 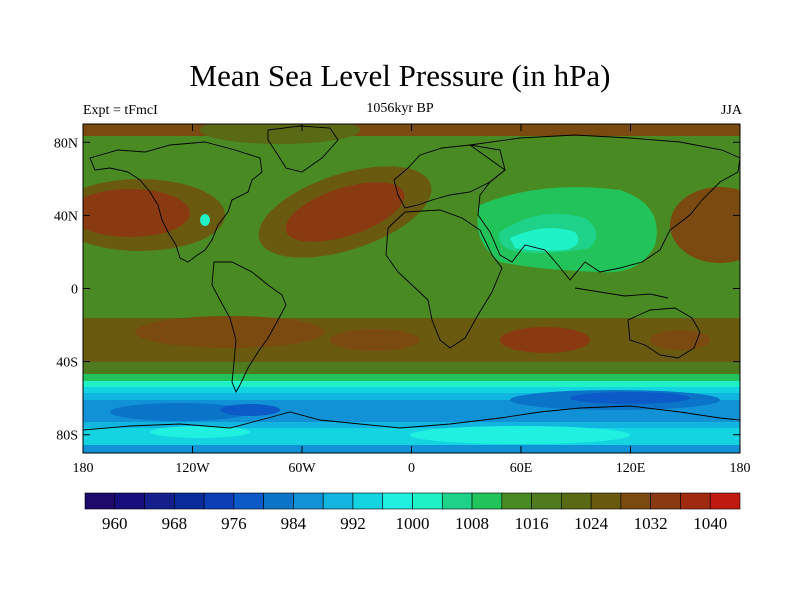 I want to click on y-tick-label: 40S, so click(x=67, y=363).